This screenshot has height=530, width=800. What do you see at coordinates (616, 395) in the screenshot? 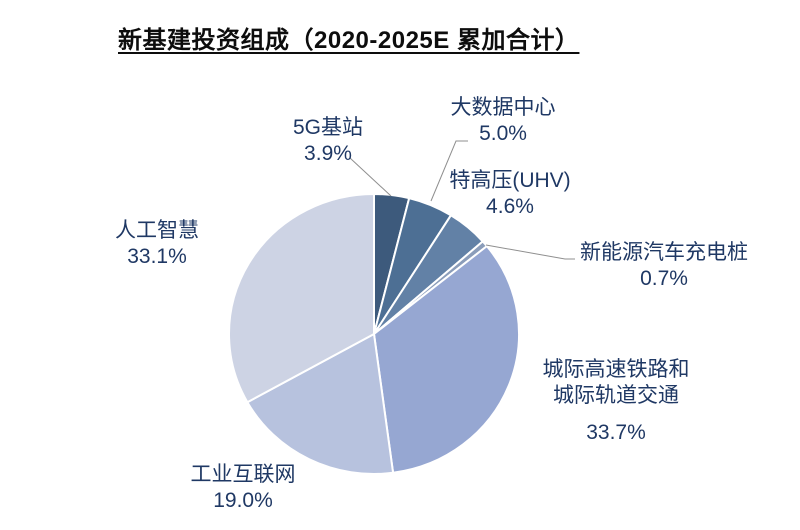
I see `label-intercity-rail-name-line2: 城际轨道交通` at bounding box center [616, 395].